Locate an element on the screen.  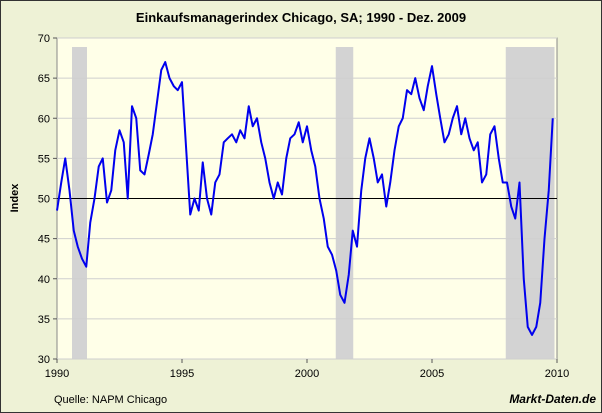
x-tick-label: 2000 is located at coordinates (307, 374).